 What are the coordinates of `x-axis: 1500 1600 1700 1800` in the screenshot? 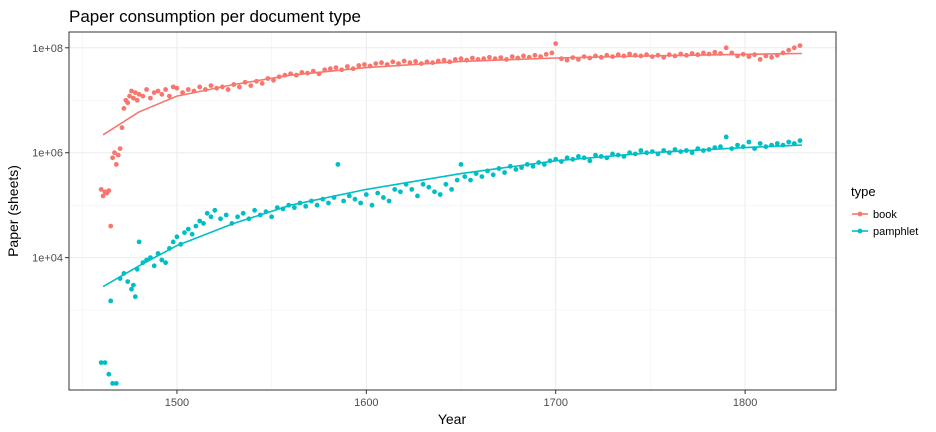 It's located at (461, 399).